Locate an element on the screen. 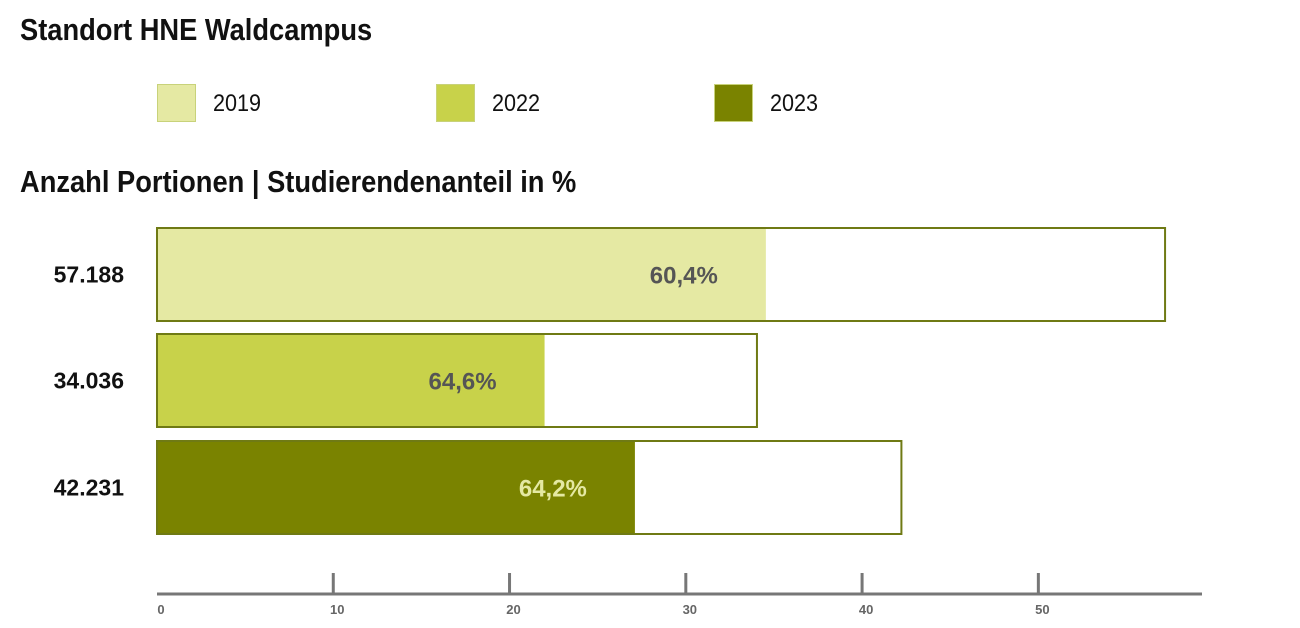 This screenshot has width=1300, height=628. x-tick-label-40: 40 is located at coordinates (866, 609).